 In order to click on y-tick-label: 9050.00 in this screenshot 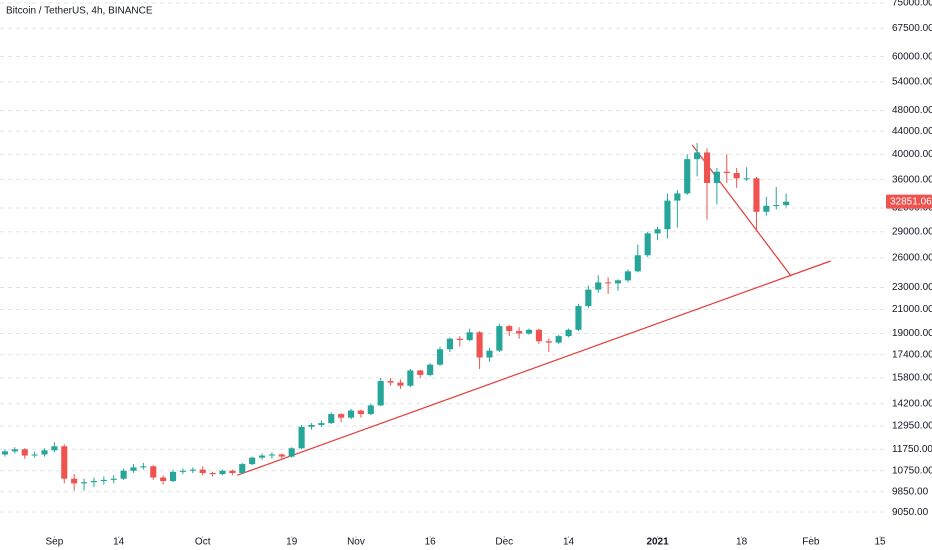, I will do `click(910, 512)`.